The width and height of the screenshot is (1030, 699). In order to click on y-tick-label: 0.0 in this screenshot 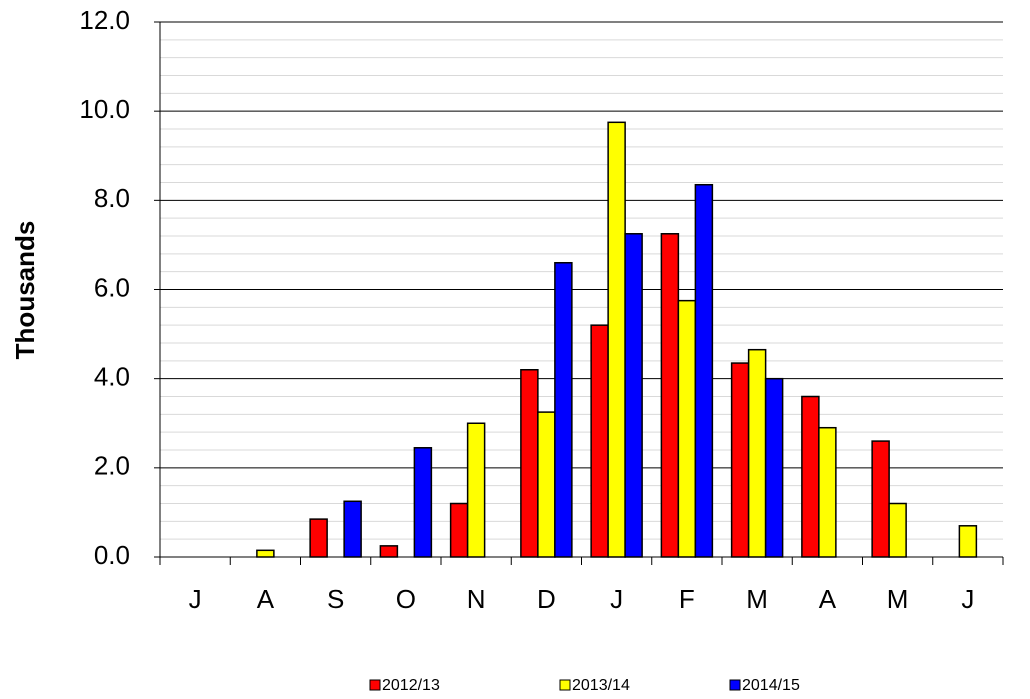, I will do `click(112, 555)`.